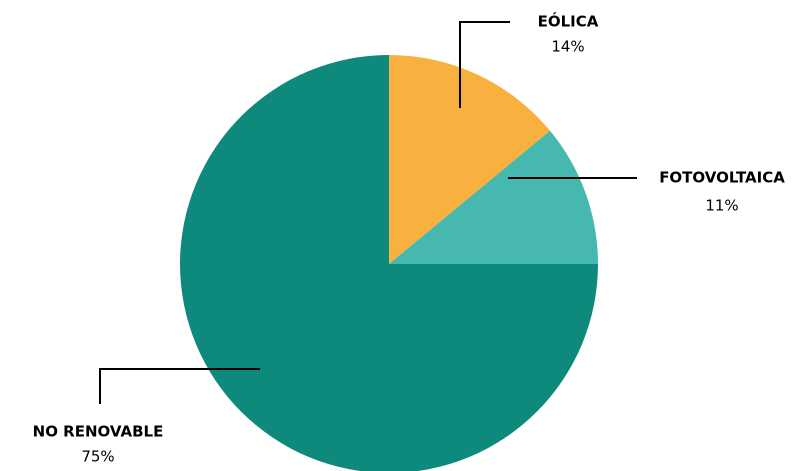 The height and width of the screenshot is (471, 811). What do you see at coordinates (97, 457) in the screenshot?
I see `slice-value-label: 75%` at bounding box center [97, 457].